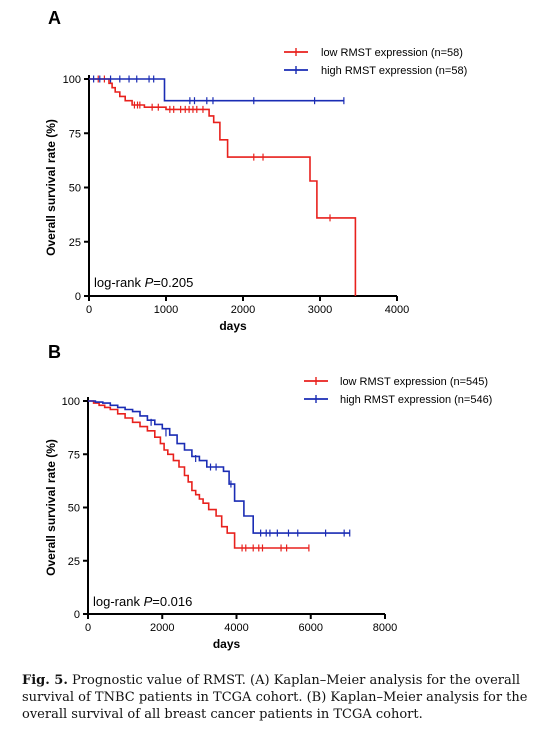 Image resolution: width=548 pixels, height=742 pixels. What do you see at coordinates (142, 601) in the screenshot?
I see `panel-b-logrank-annotation: log-rank P=0.016` at bounding box center [142, 601].